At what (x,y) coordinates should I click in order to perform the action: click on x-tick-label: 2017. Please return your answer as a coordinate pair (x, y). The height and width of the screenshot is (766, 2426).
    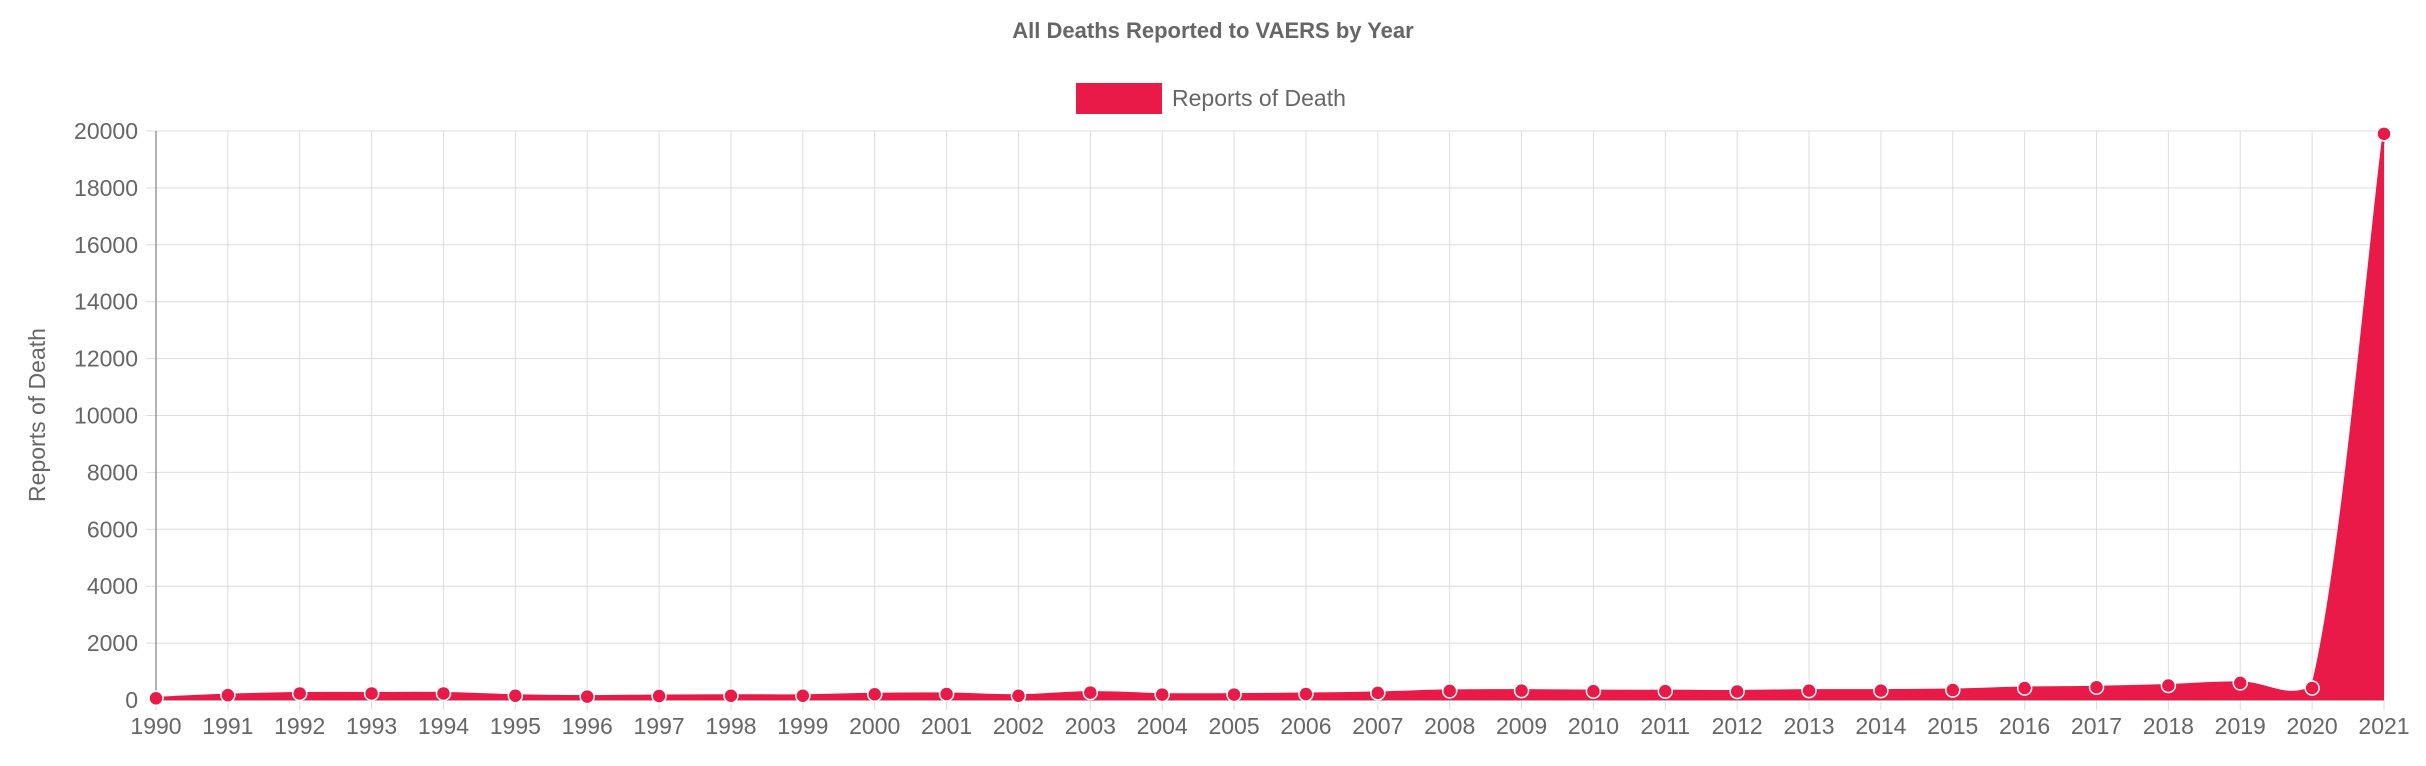
    Looking at the image, I should click on (2096, 726).